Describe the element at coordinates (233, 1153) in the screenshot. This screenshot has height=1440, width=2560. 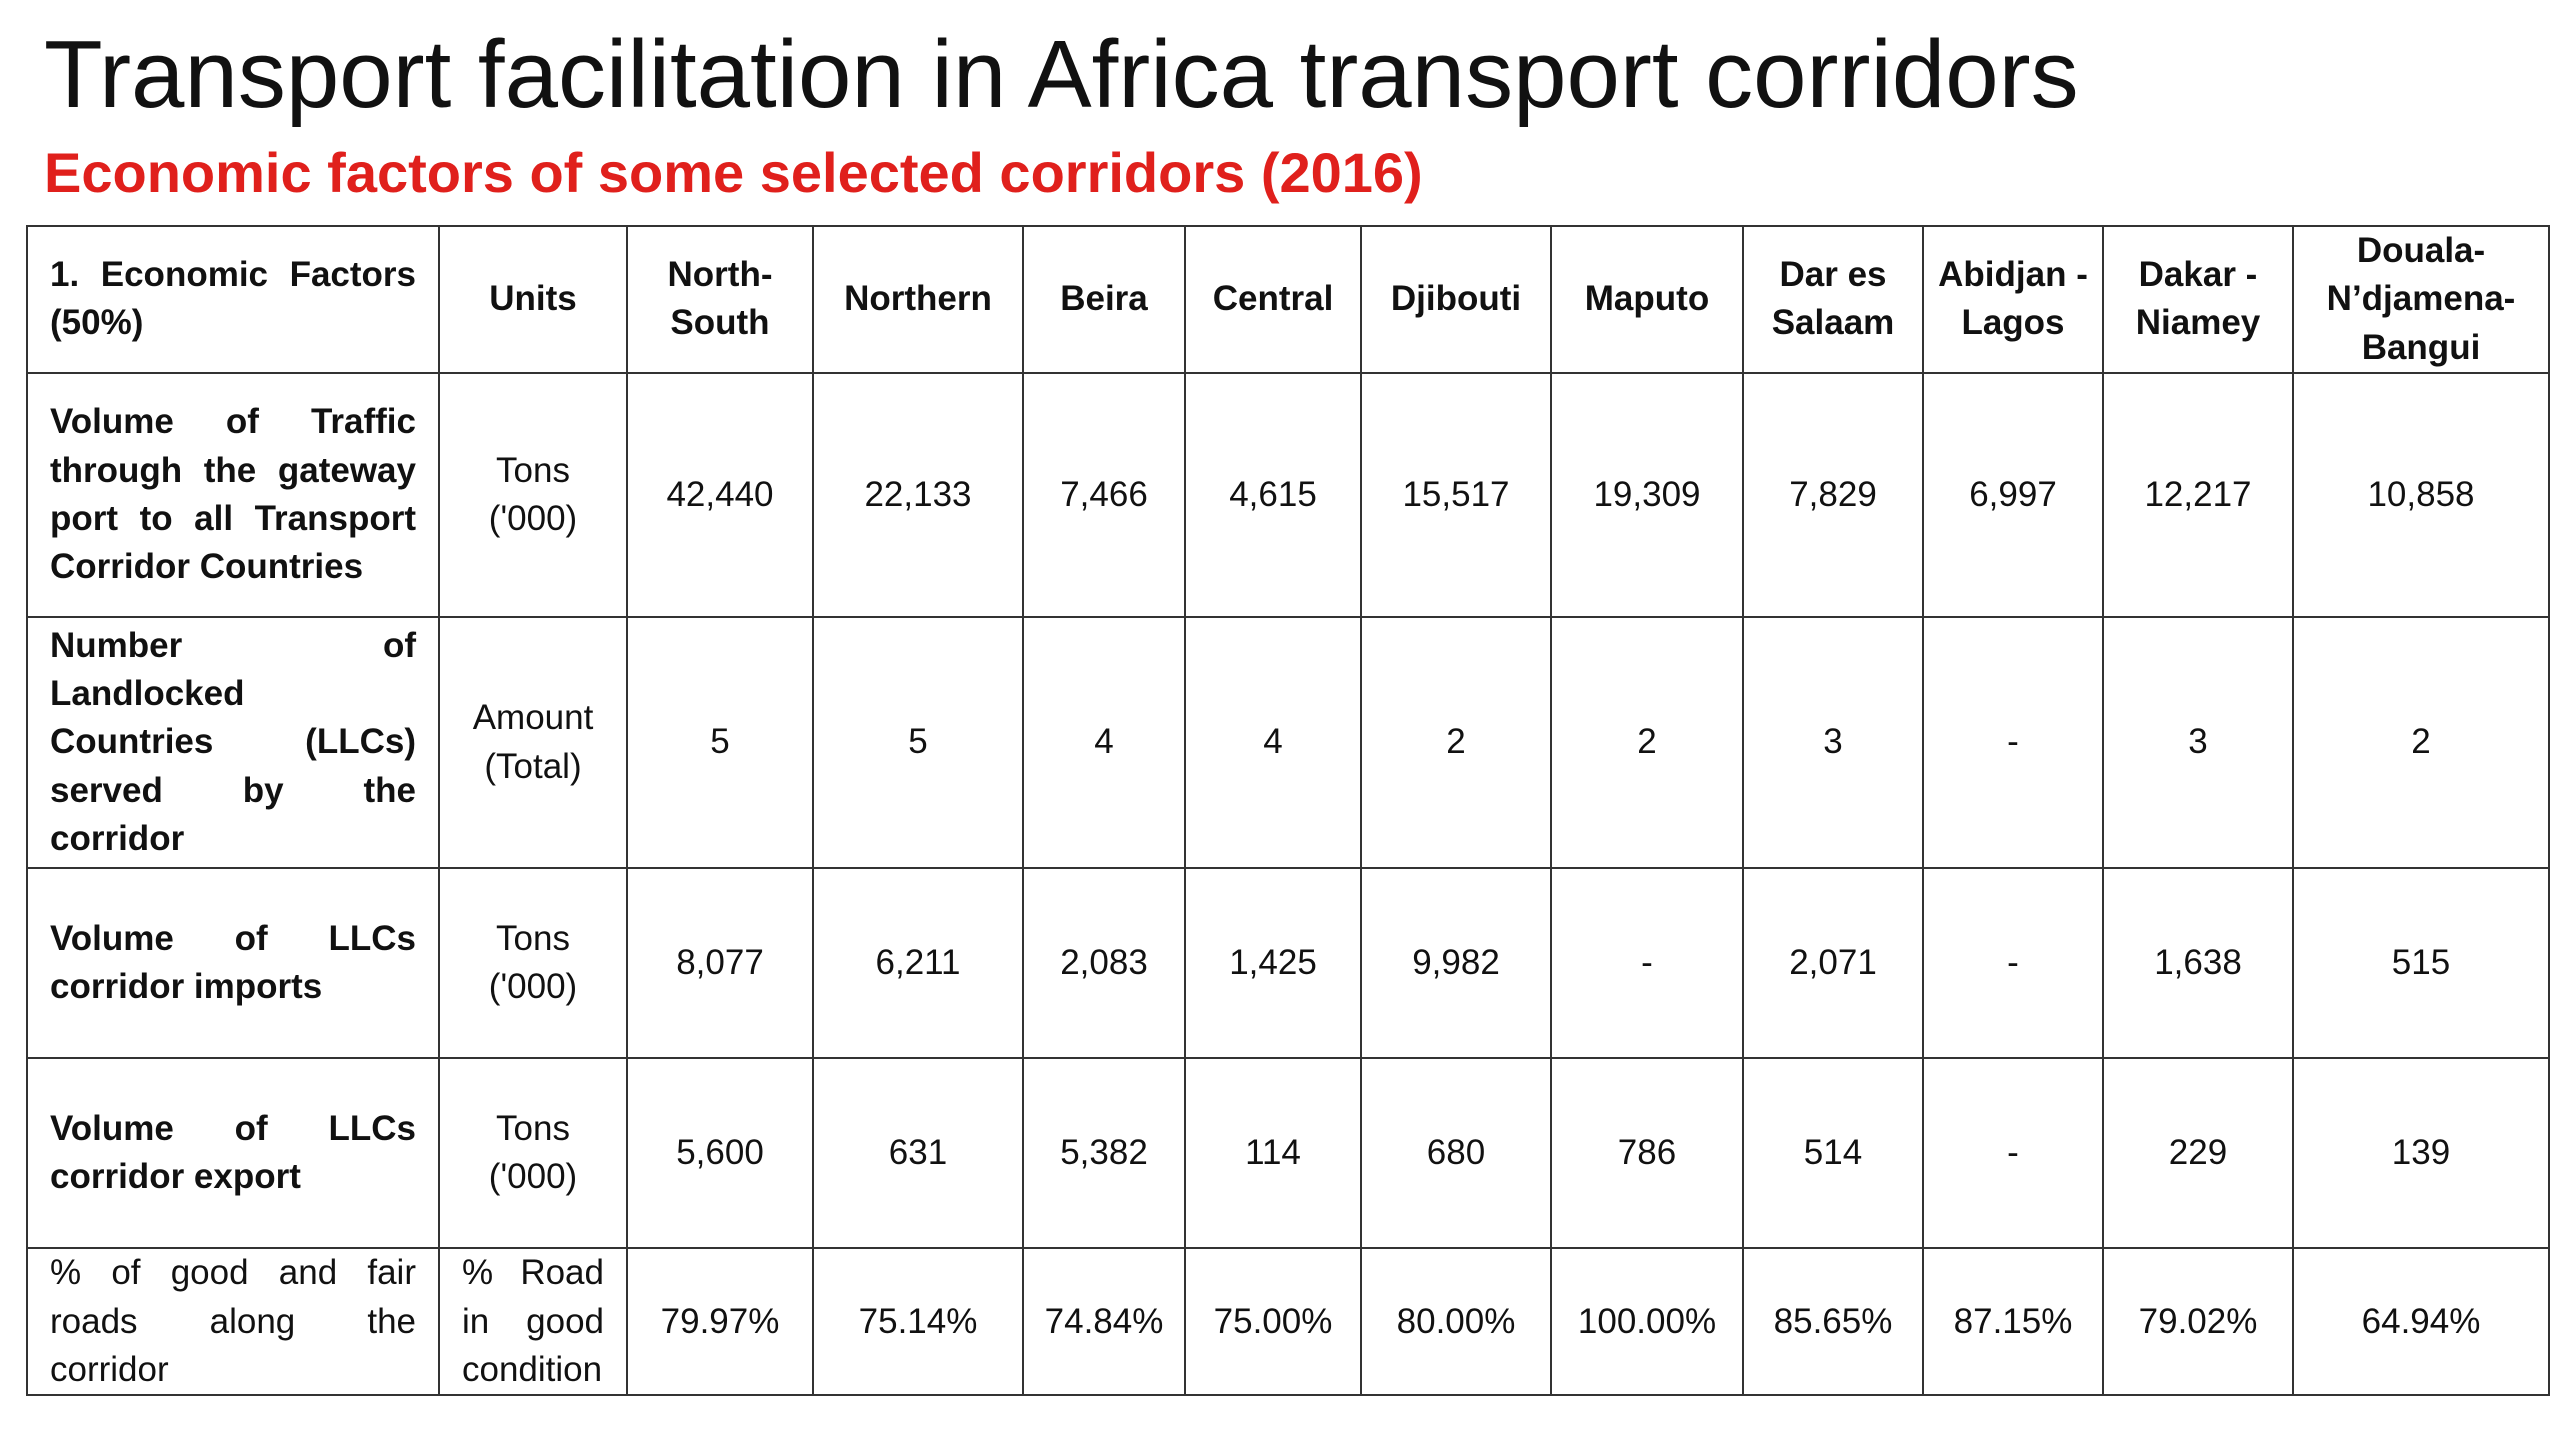
I see `row-factor: Volume of LLCs corridor export` at that location.